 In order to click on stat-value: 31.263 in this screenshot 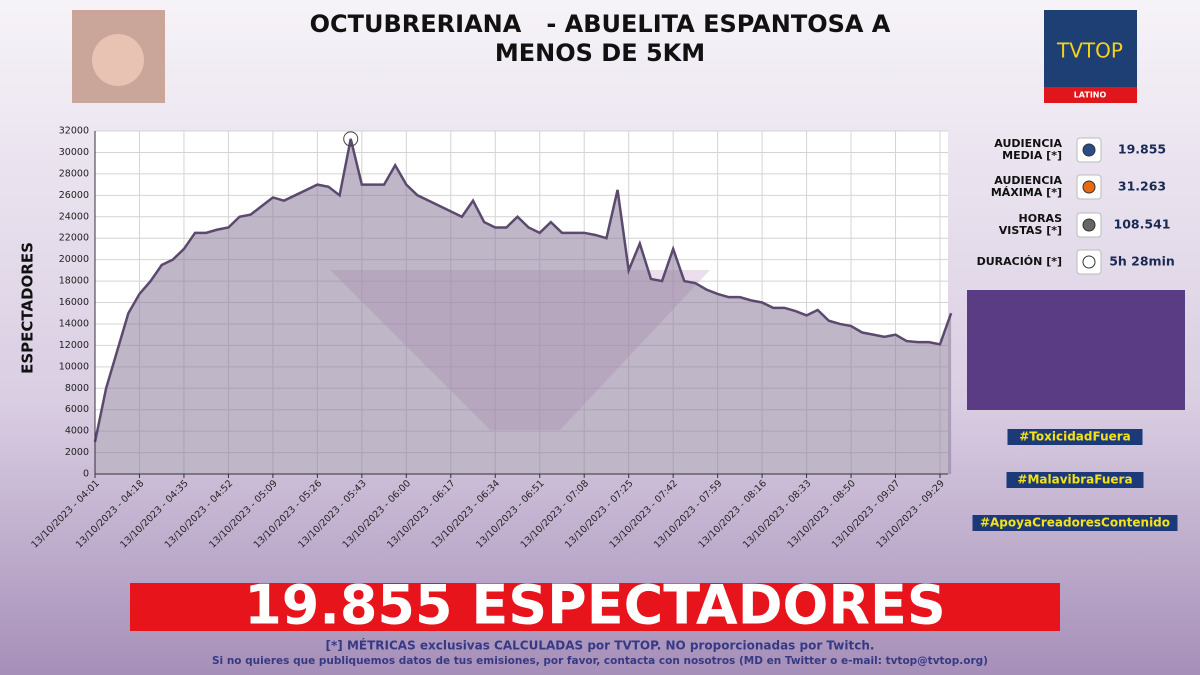, I will do `click(1142, 186)`.